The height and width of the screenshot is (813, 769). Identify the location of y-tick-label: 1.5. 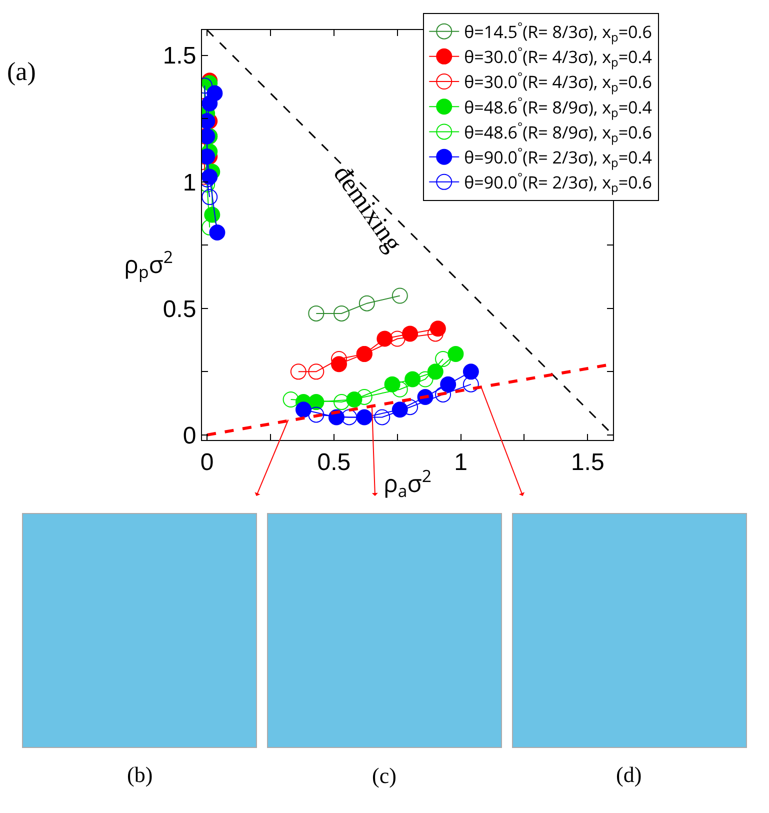
(179, 56).